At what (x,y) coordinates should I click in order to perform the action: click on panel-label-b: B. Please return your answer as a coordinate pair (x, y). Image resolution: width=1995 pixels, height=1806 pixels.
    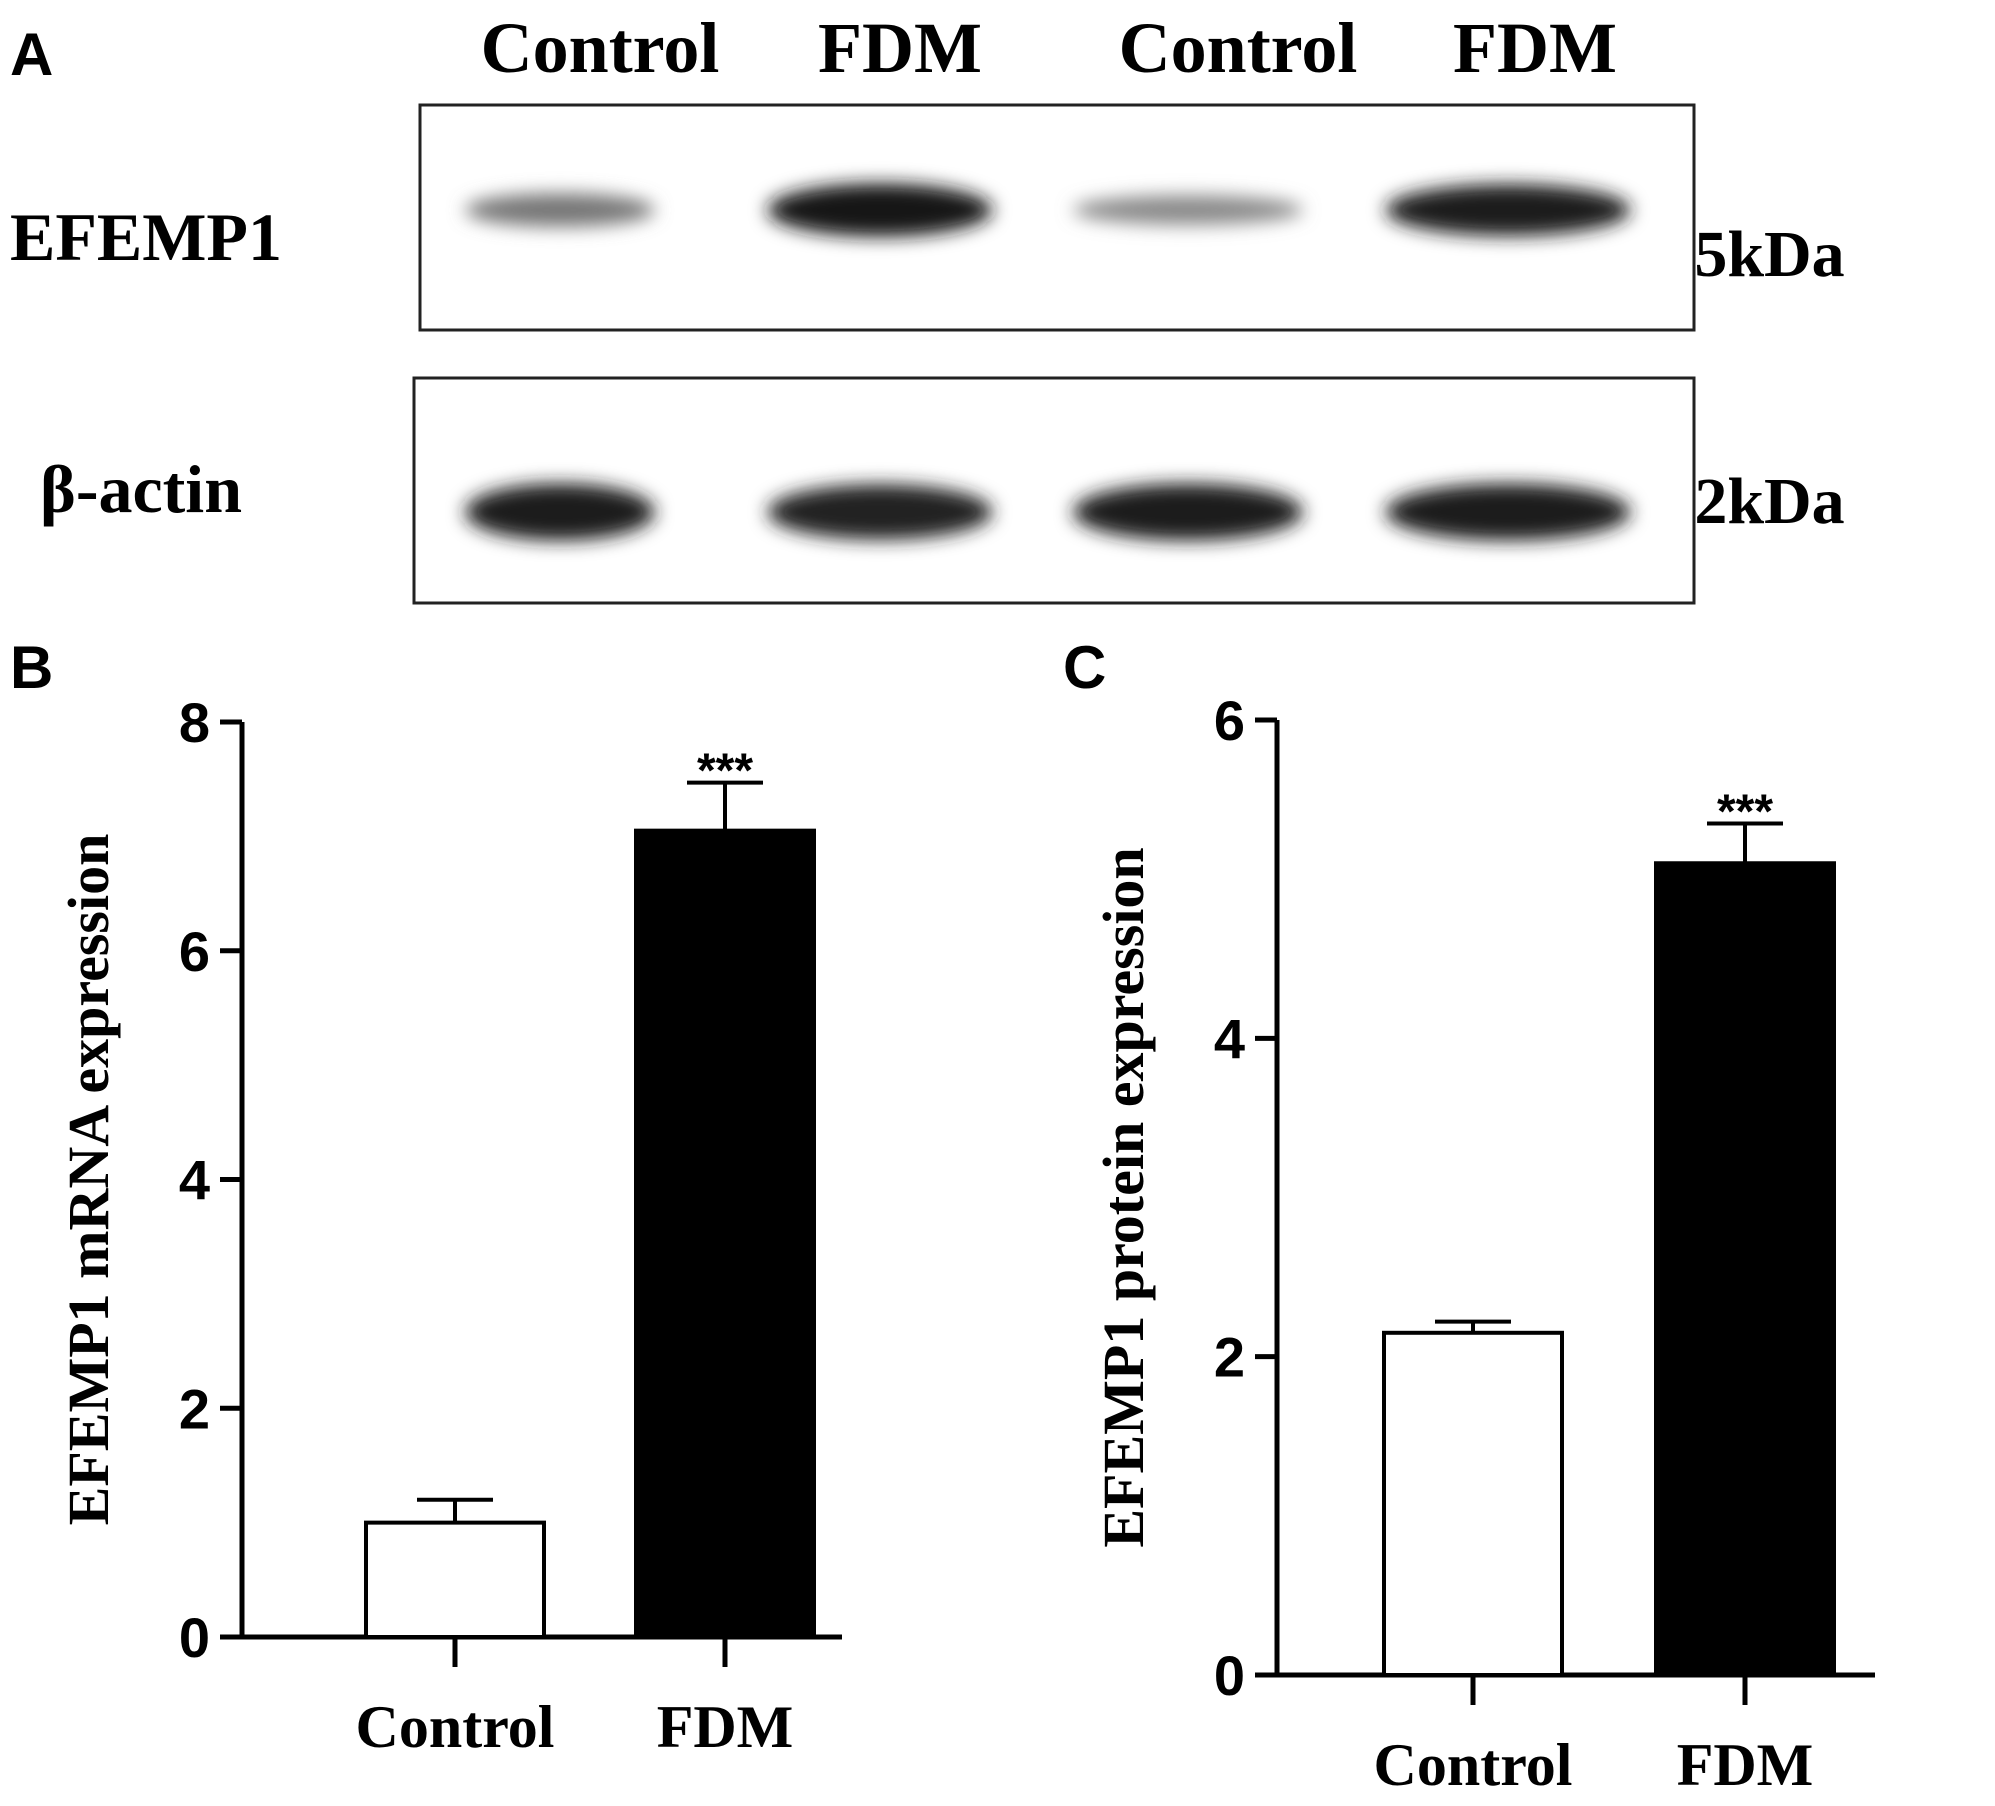
    Looking at the image, I should click on (31, 667).